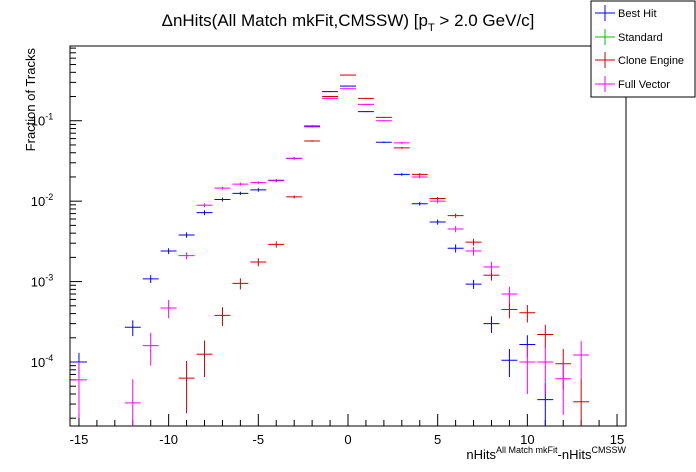  I want to click on x-tick-label: -15, so click(79, 439).